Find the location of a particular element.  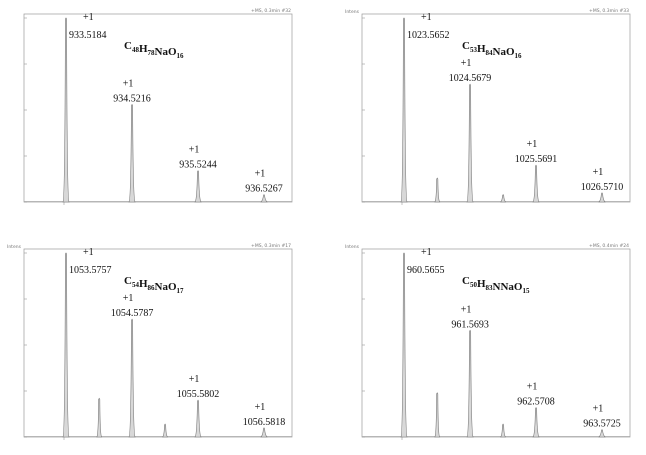

molecular-formula: C50H83NNaO15 is located at coordinates (496, 285).